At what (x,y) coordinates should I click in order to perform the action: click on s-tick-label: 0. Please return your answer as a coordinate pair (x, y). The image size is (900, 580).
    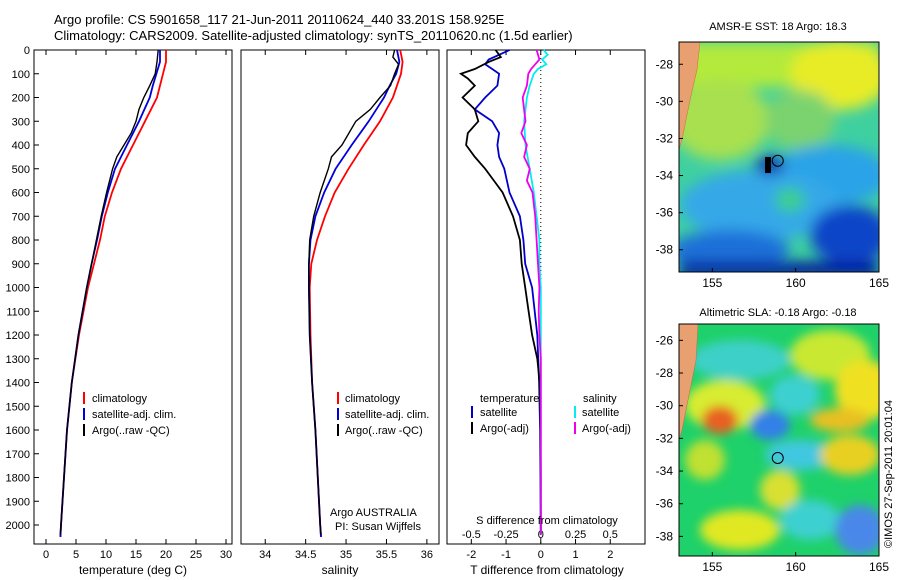
    Looking at the image, I should click on (541, 535).